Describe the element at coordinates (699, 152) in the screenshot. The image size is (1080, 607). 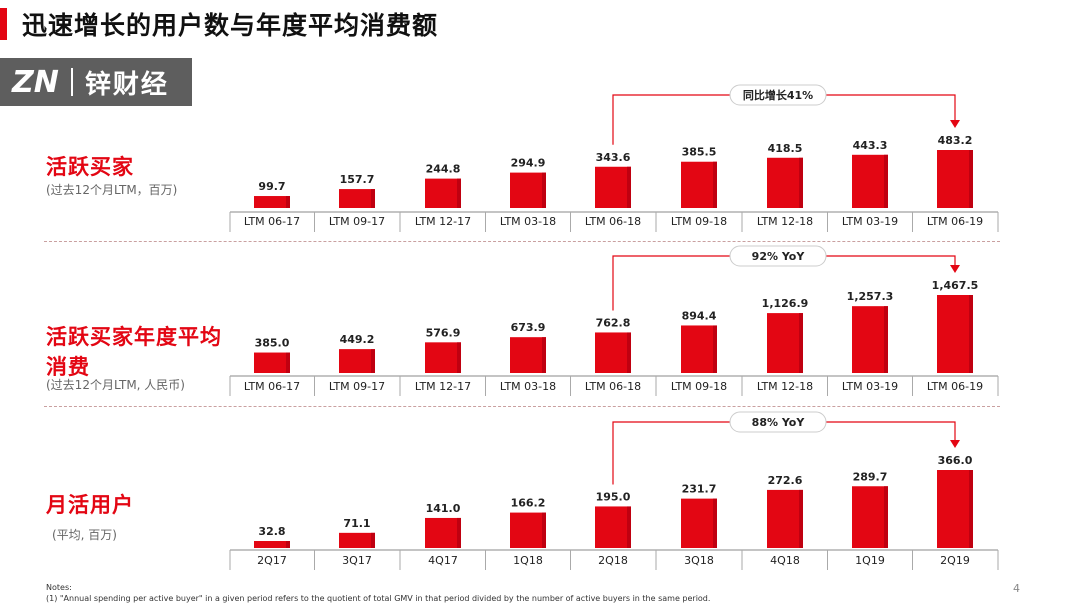
I see `data-label: 385.5` at that location.